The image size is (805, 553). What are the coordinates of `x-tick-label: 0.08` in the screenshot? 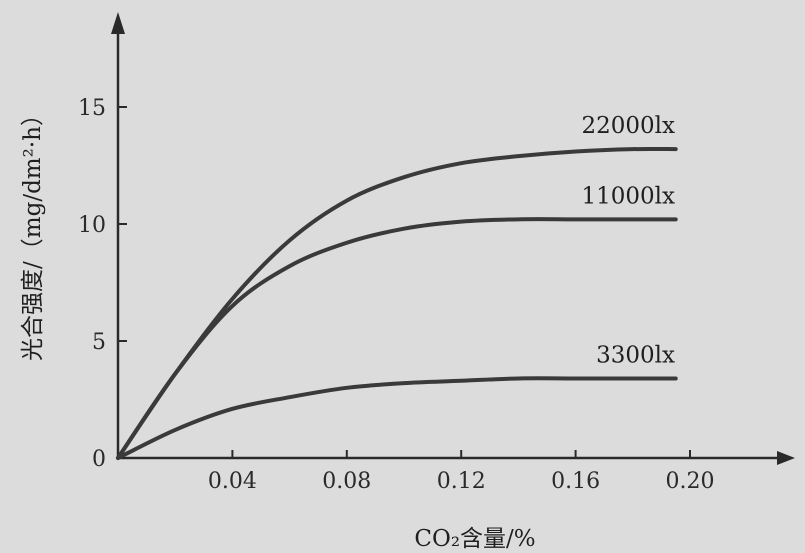 It's located at (346, 481).